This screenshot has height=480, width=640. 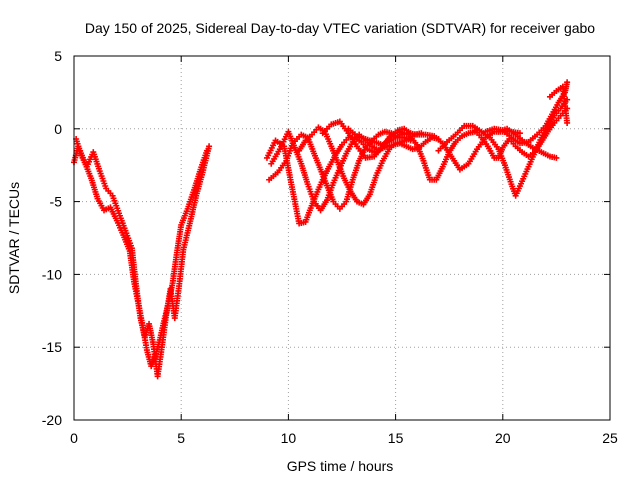 What do you see at coordinates (289, 438) in the screenshot?
I see `x-tick-label: 10` at bounding box center [289, 438].